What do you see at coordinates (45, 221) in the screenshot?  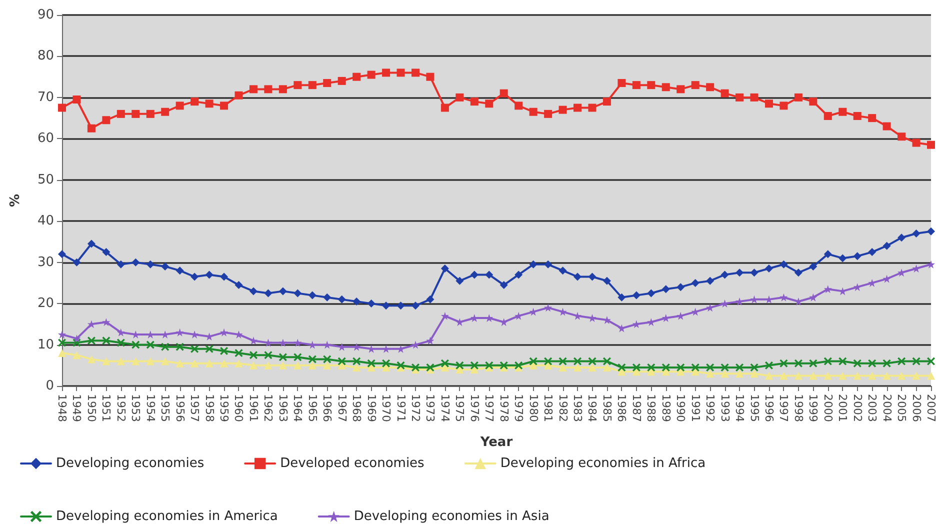 I see `y-tick-label: 40` at bounding box center [45, 221].